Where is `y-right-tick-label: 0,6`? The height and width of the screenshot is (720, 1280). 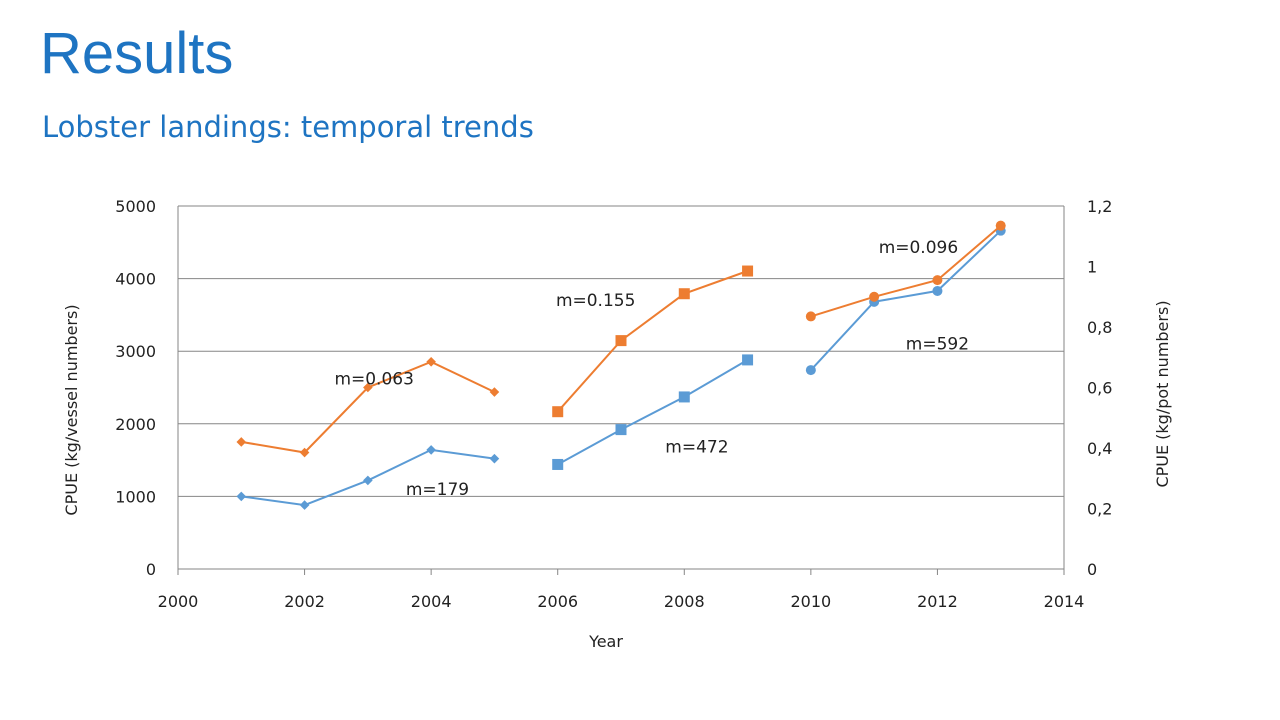 y-right-tick-label: 0,6 is located at coordinates (1099, 388).